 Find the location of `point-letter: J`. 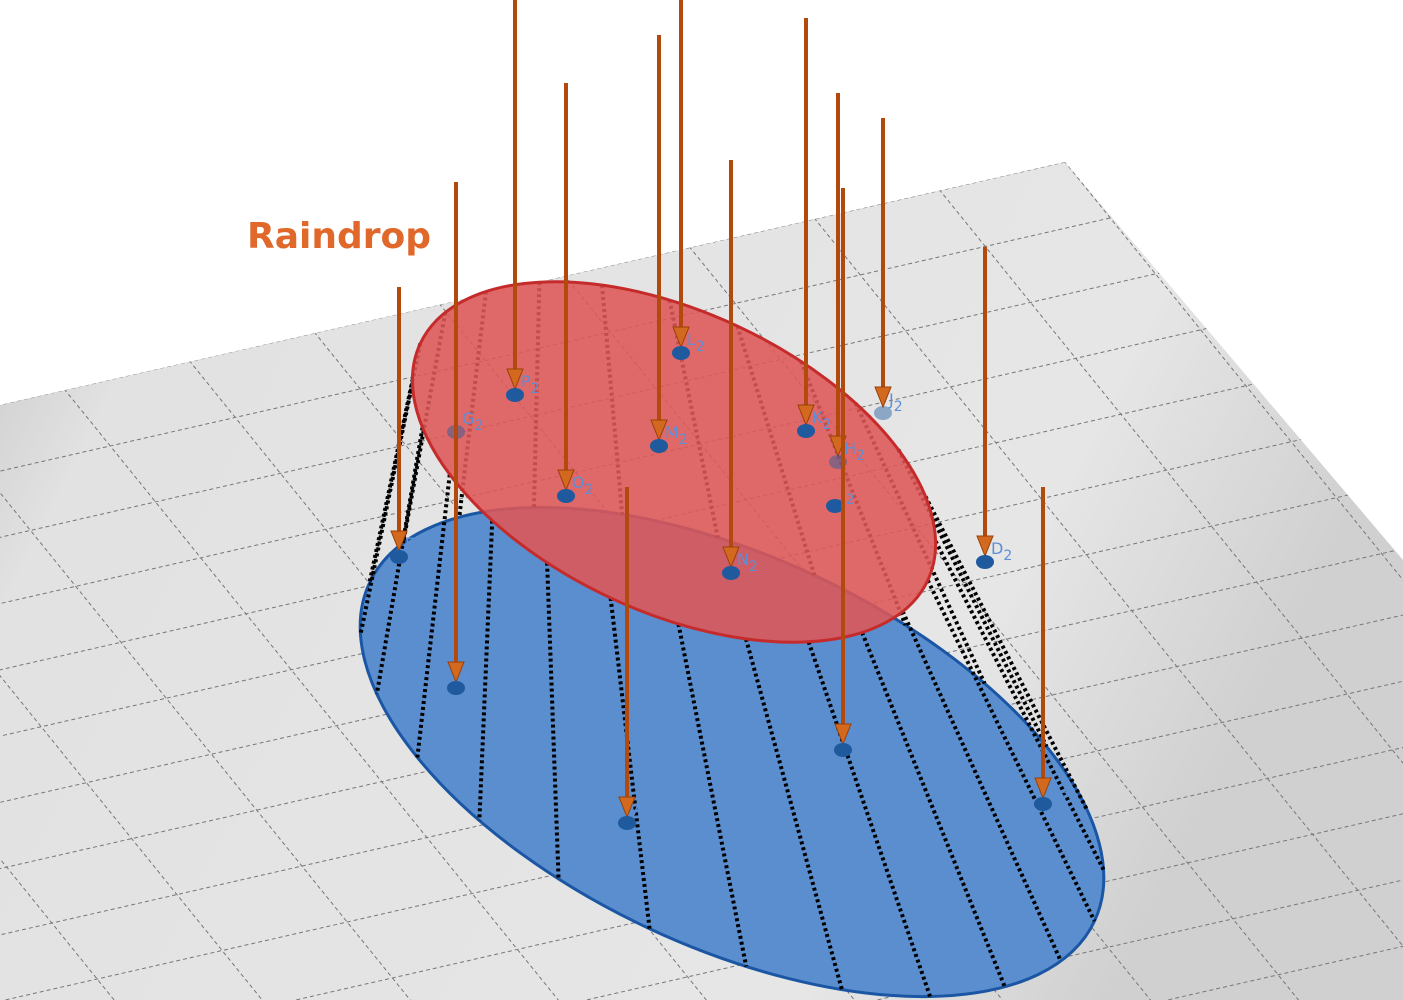

point-letter: J is located at coordinates (891, 399).